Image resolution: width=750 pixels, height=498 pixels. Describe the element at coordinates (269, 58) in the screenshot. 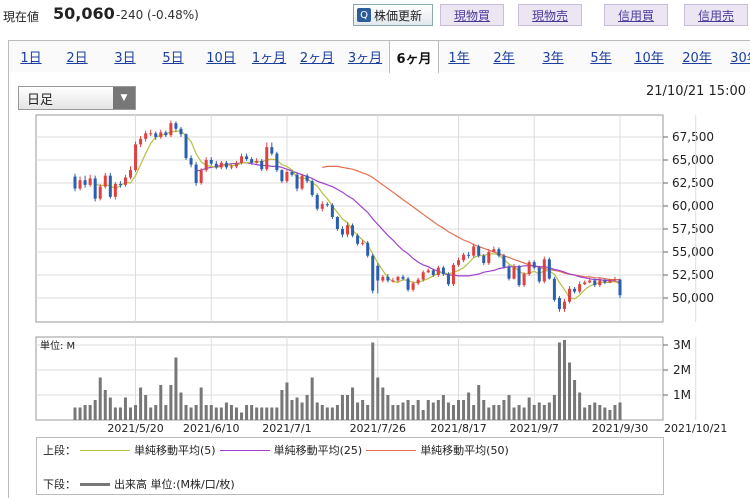

I see `tab-5: 1ヶ月` at that location.